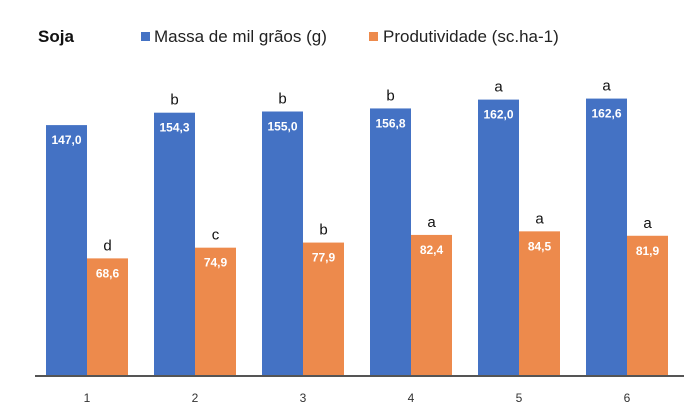 This screenshot has height=413, width=696. I want to click on bar-value-massa-4: 156,8, so click(390, 123).